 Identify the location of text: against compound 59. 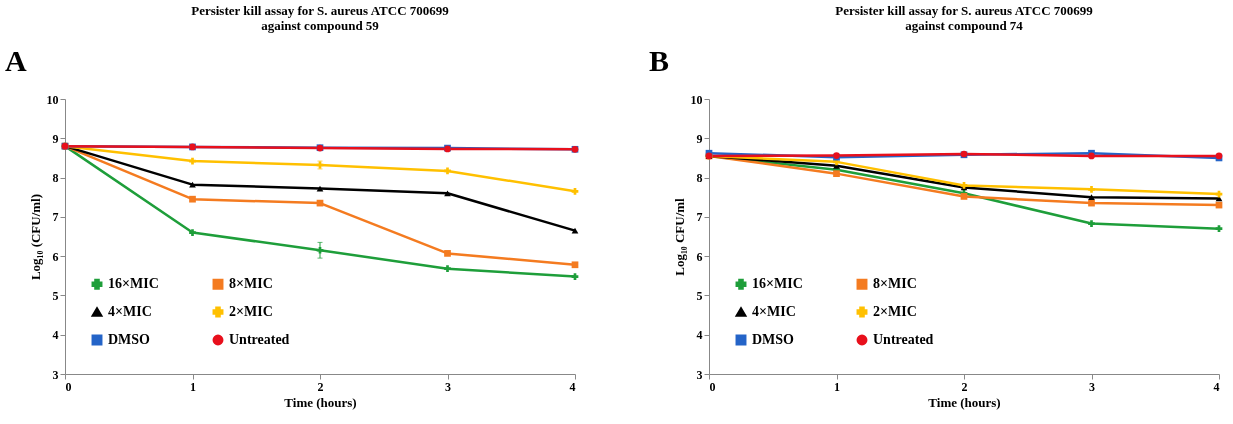
(320, 25).